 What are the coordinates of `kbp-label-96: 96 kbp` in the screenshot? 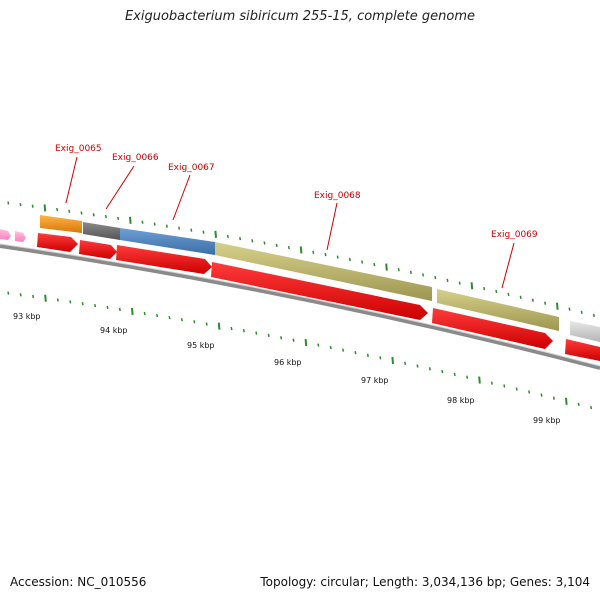 It's located at (288, 362).